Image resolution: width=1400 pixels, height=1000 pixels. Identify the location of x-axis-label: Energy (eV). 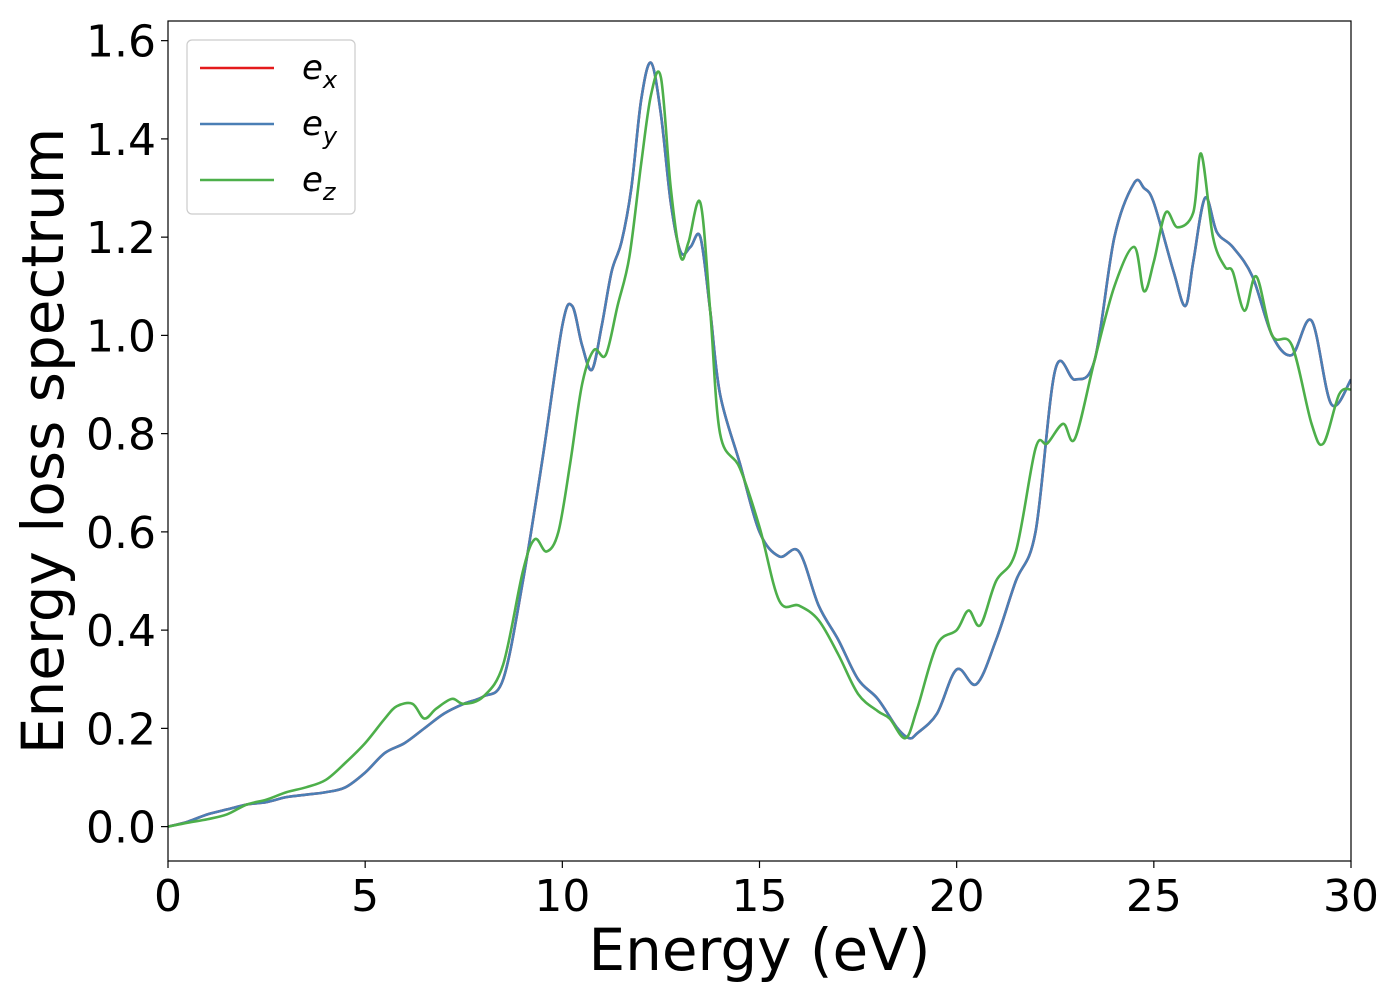
(759, 950).